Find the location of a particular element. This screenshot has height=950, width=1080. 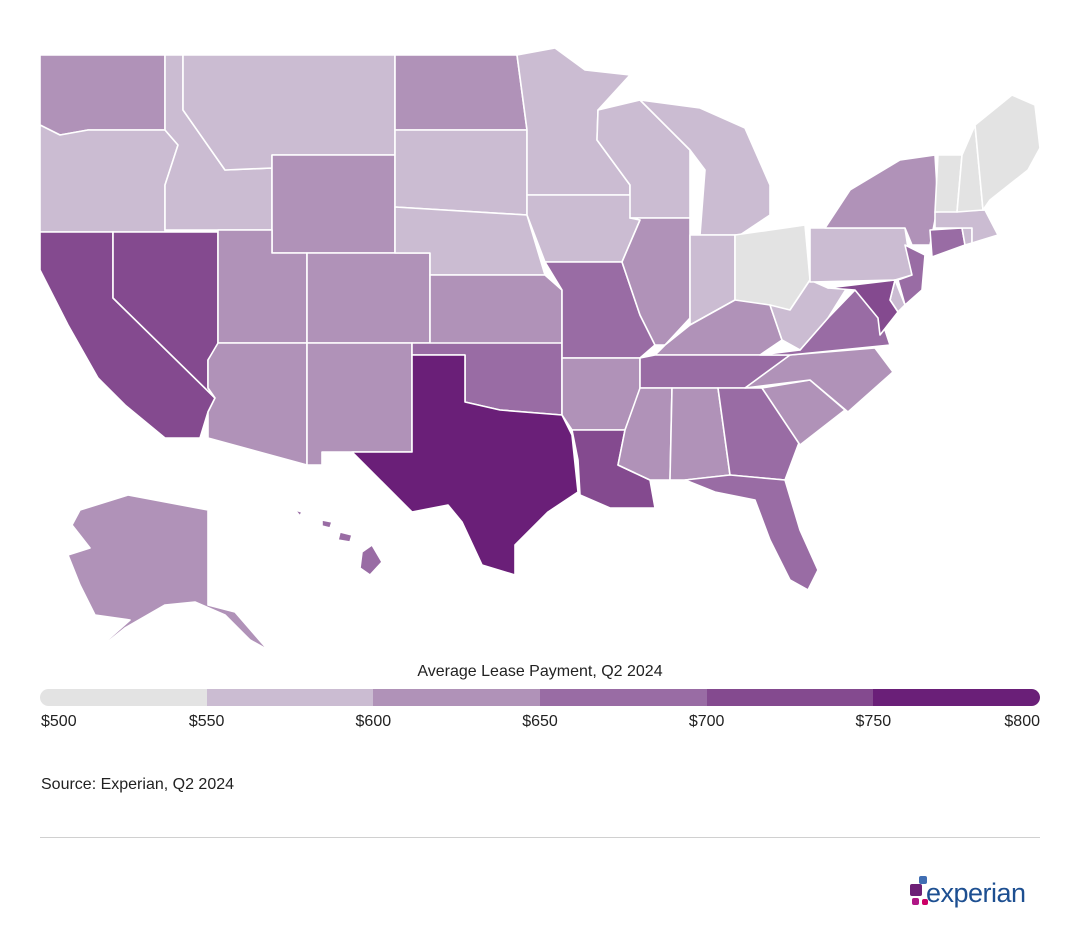

state-CT is located at coordinates (947, 242).